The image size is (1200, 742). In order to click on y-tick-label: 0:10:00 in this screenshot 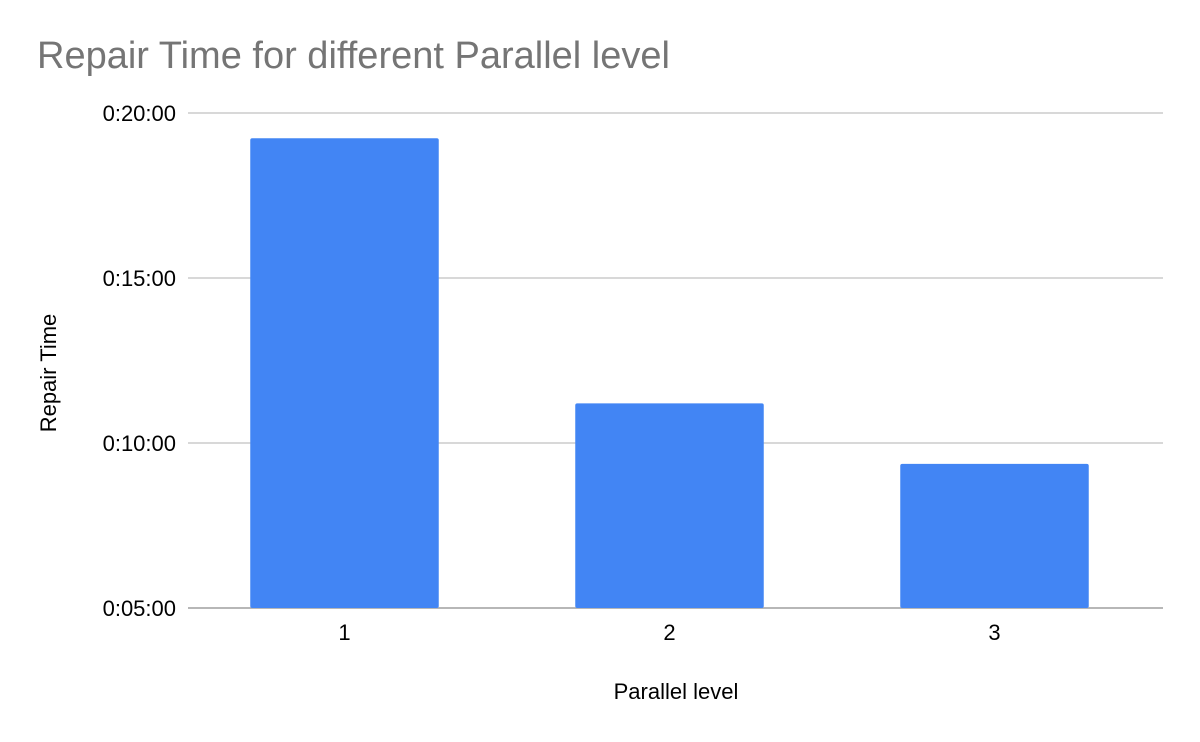, I will do `click(139, 443)`.